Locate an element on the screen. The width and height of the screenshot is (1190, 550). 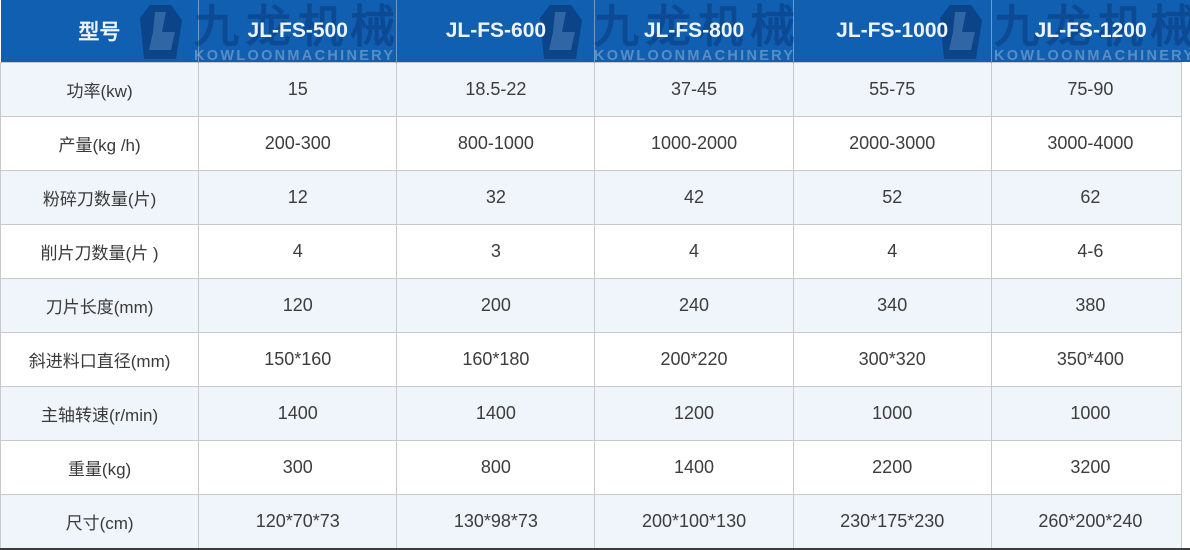
column-header-jl-fs-600: JL-FS-600 is located at coordinates (496, 31).